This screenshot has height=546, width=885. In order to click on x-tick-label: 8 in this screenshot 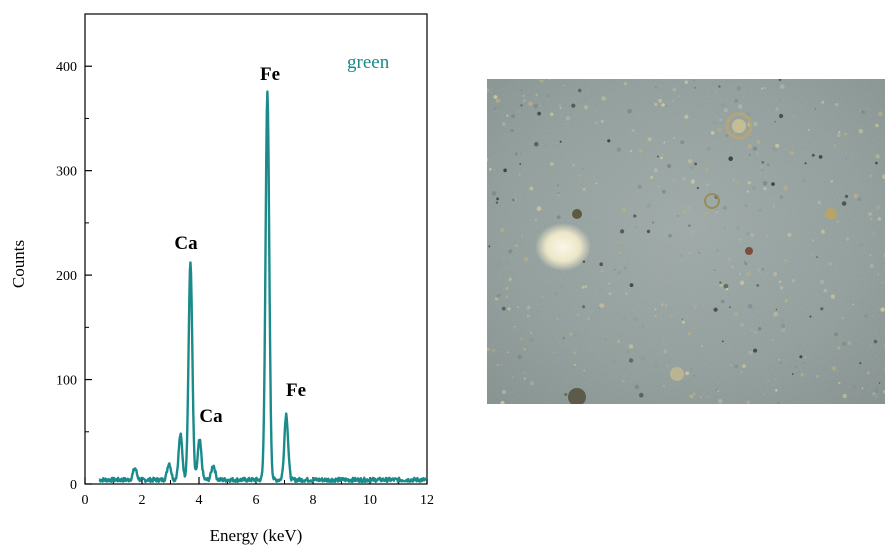, I will do `click(313, 500)`.